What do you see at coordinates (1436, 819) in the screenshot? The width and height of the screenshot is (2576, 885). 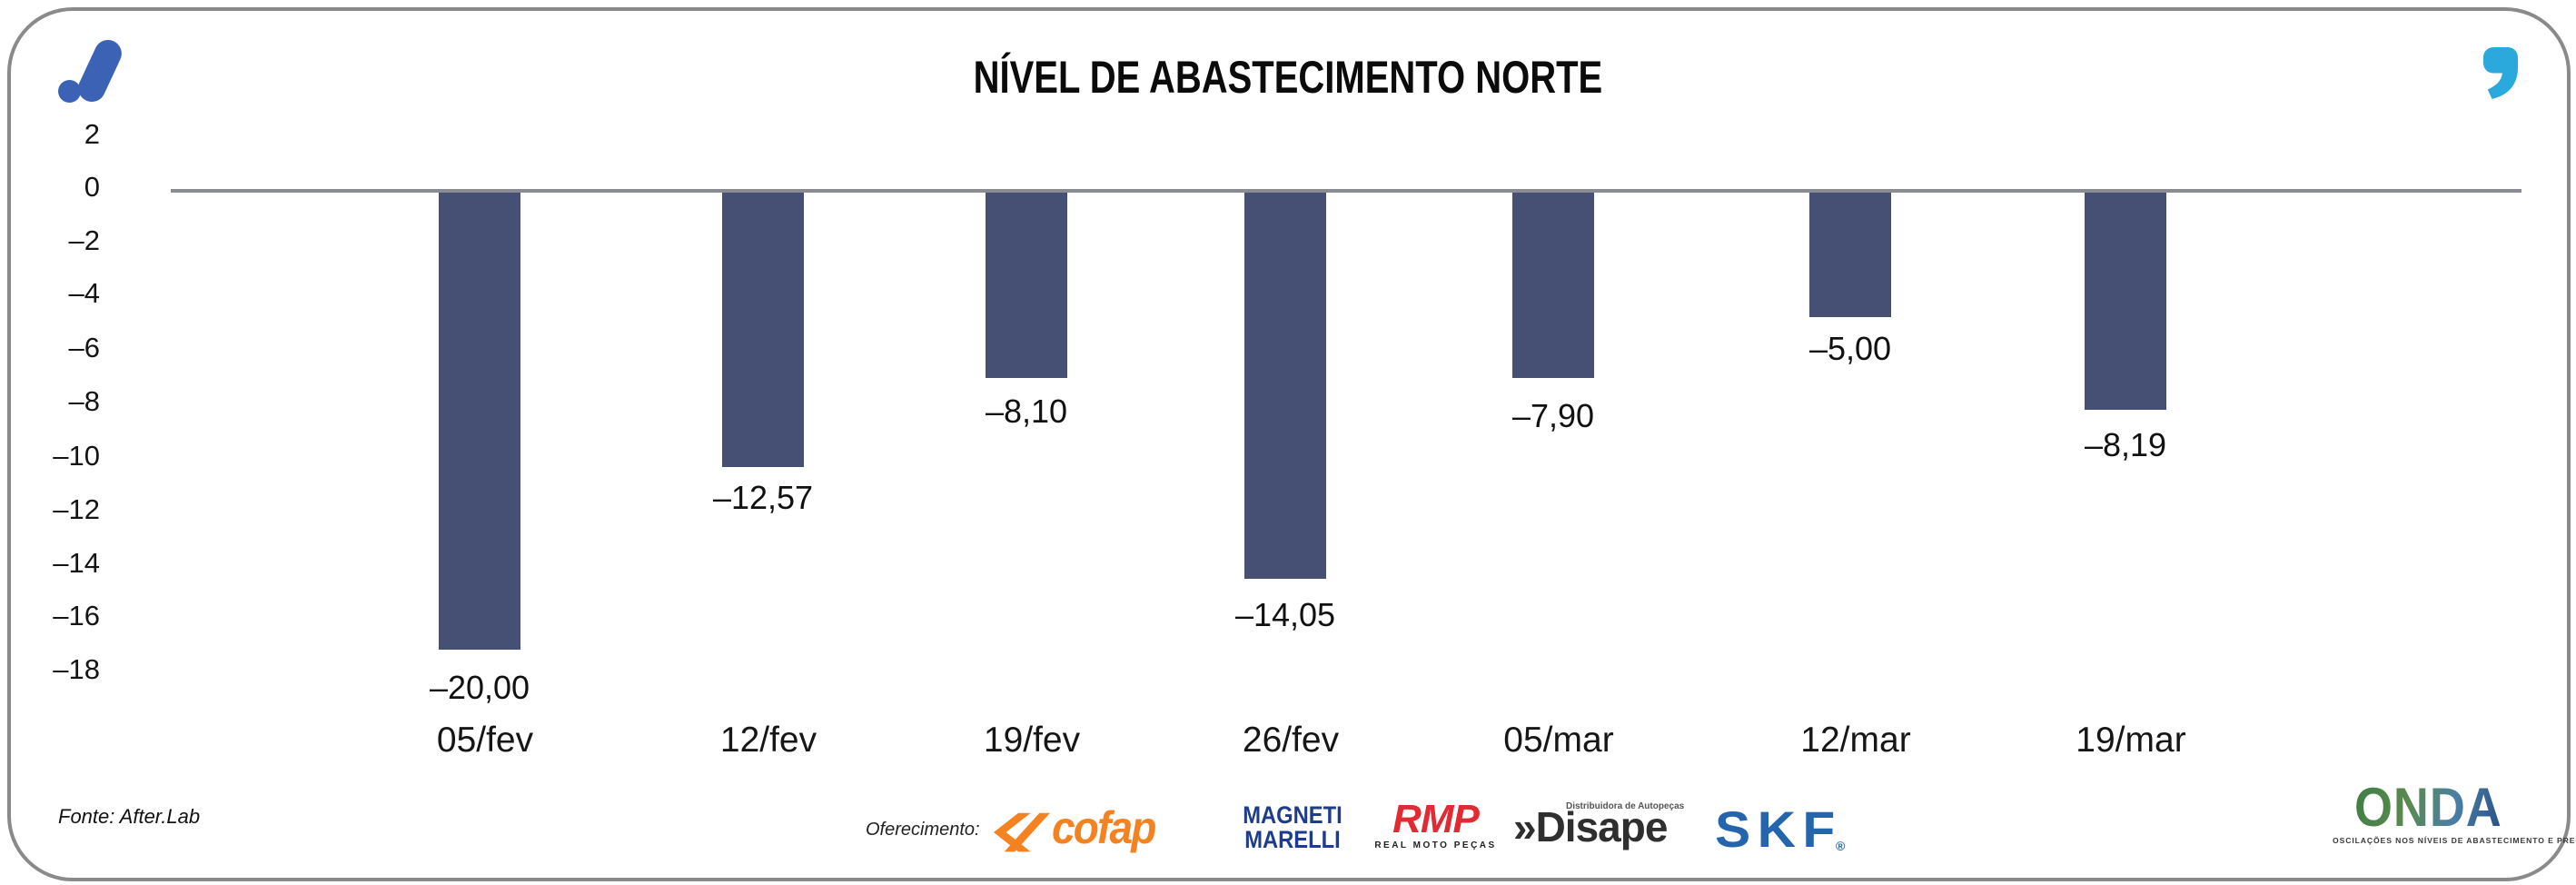 I see `rmp-wordmark: RMP` at bounding box center [1436, 819].